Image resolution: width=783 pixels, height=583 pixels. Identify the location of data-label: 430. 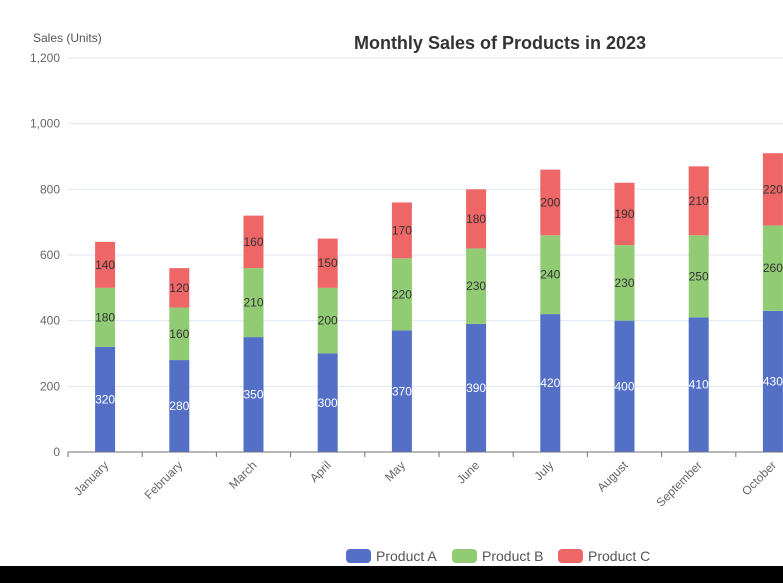
(773, 381).